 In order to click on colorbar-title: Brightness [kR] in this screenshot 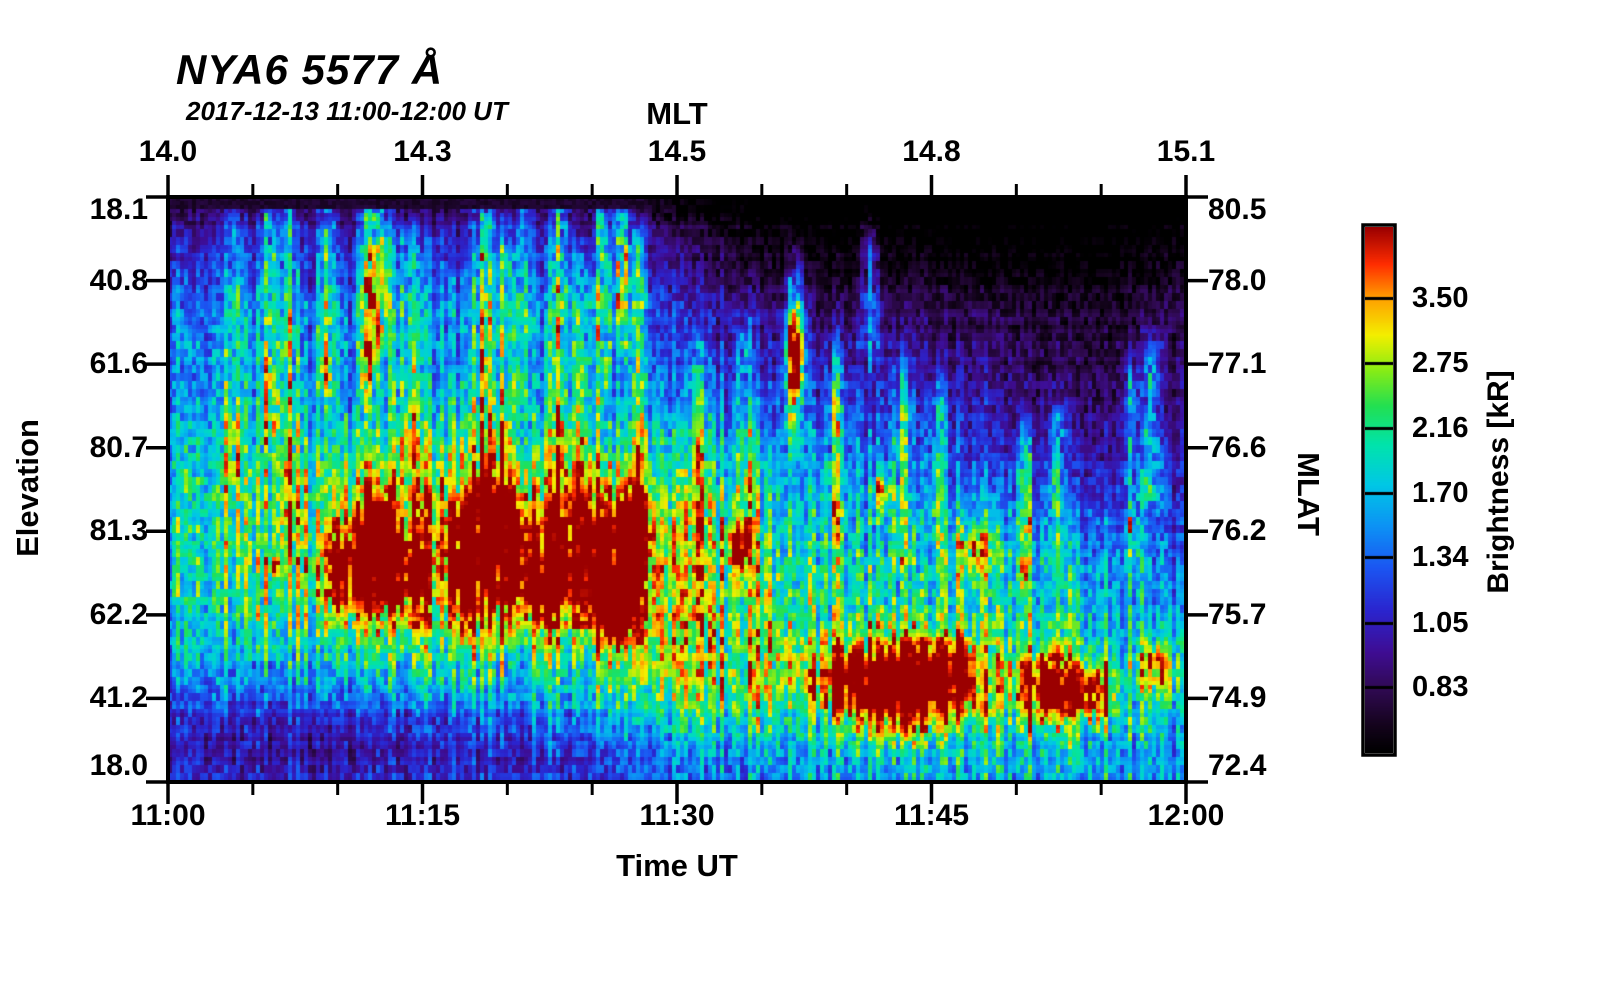, I will do `click(1498, 482)`.